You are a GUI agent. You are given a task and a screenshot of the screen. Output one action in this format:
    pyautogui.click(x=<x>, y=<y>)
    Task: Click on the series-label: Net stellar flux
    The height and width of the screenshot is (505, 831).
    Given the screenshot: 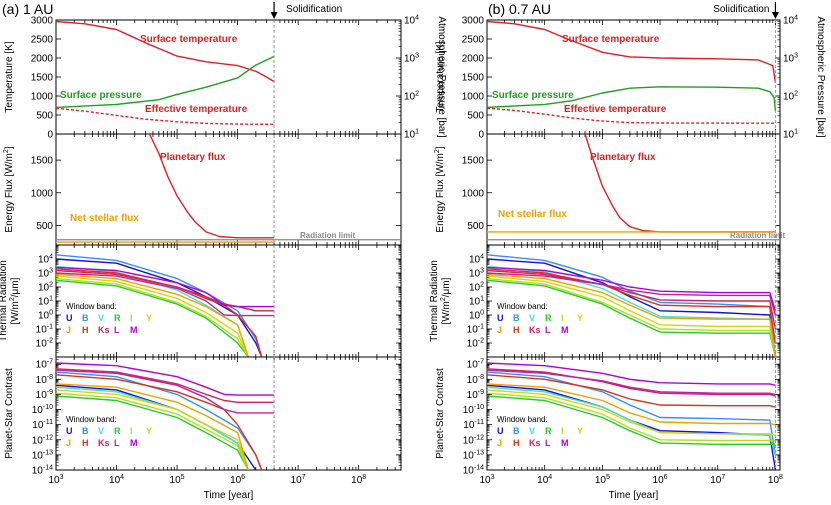 What is the action you would take?
    pyautogui.click(x=104, y=218)
    